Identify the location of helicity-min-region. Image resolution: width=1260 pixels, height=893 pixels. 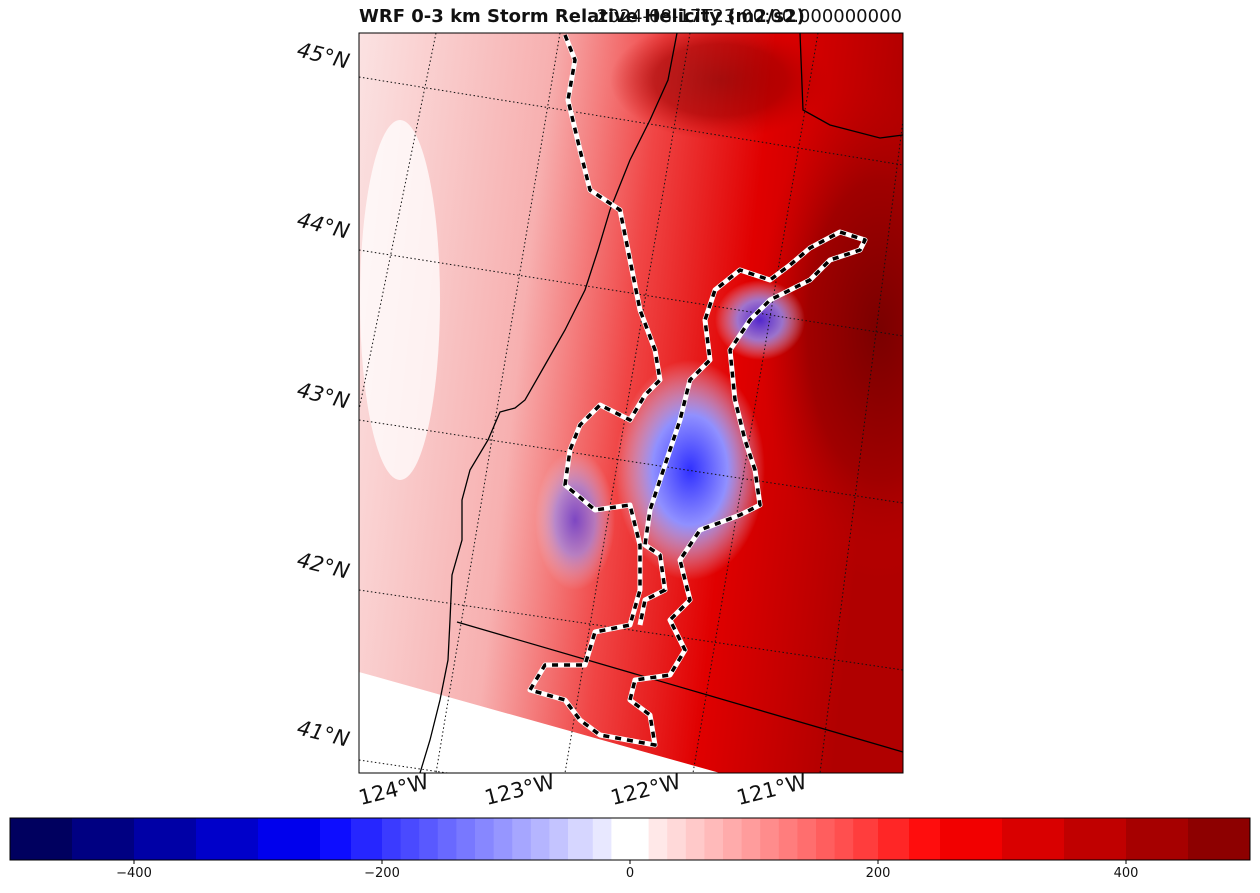
(690, 470).